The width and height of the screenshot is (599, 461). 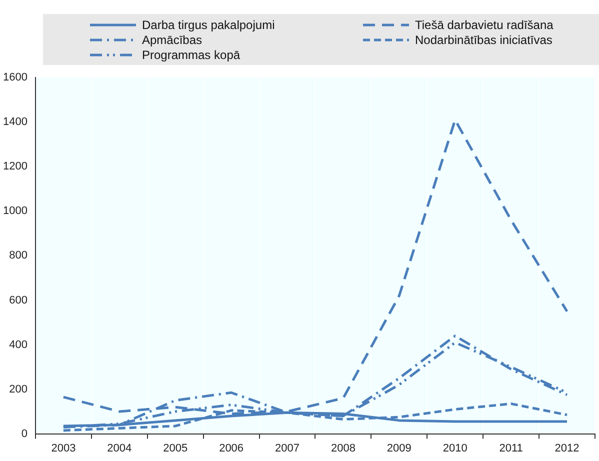 I want to click on legend-label: Tiešā darbavietu radīšana, so click(x=484, y=25).